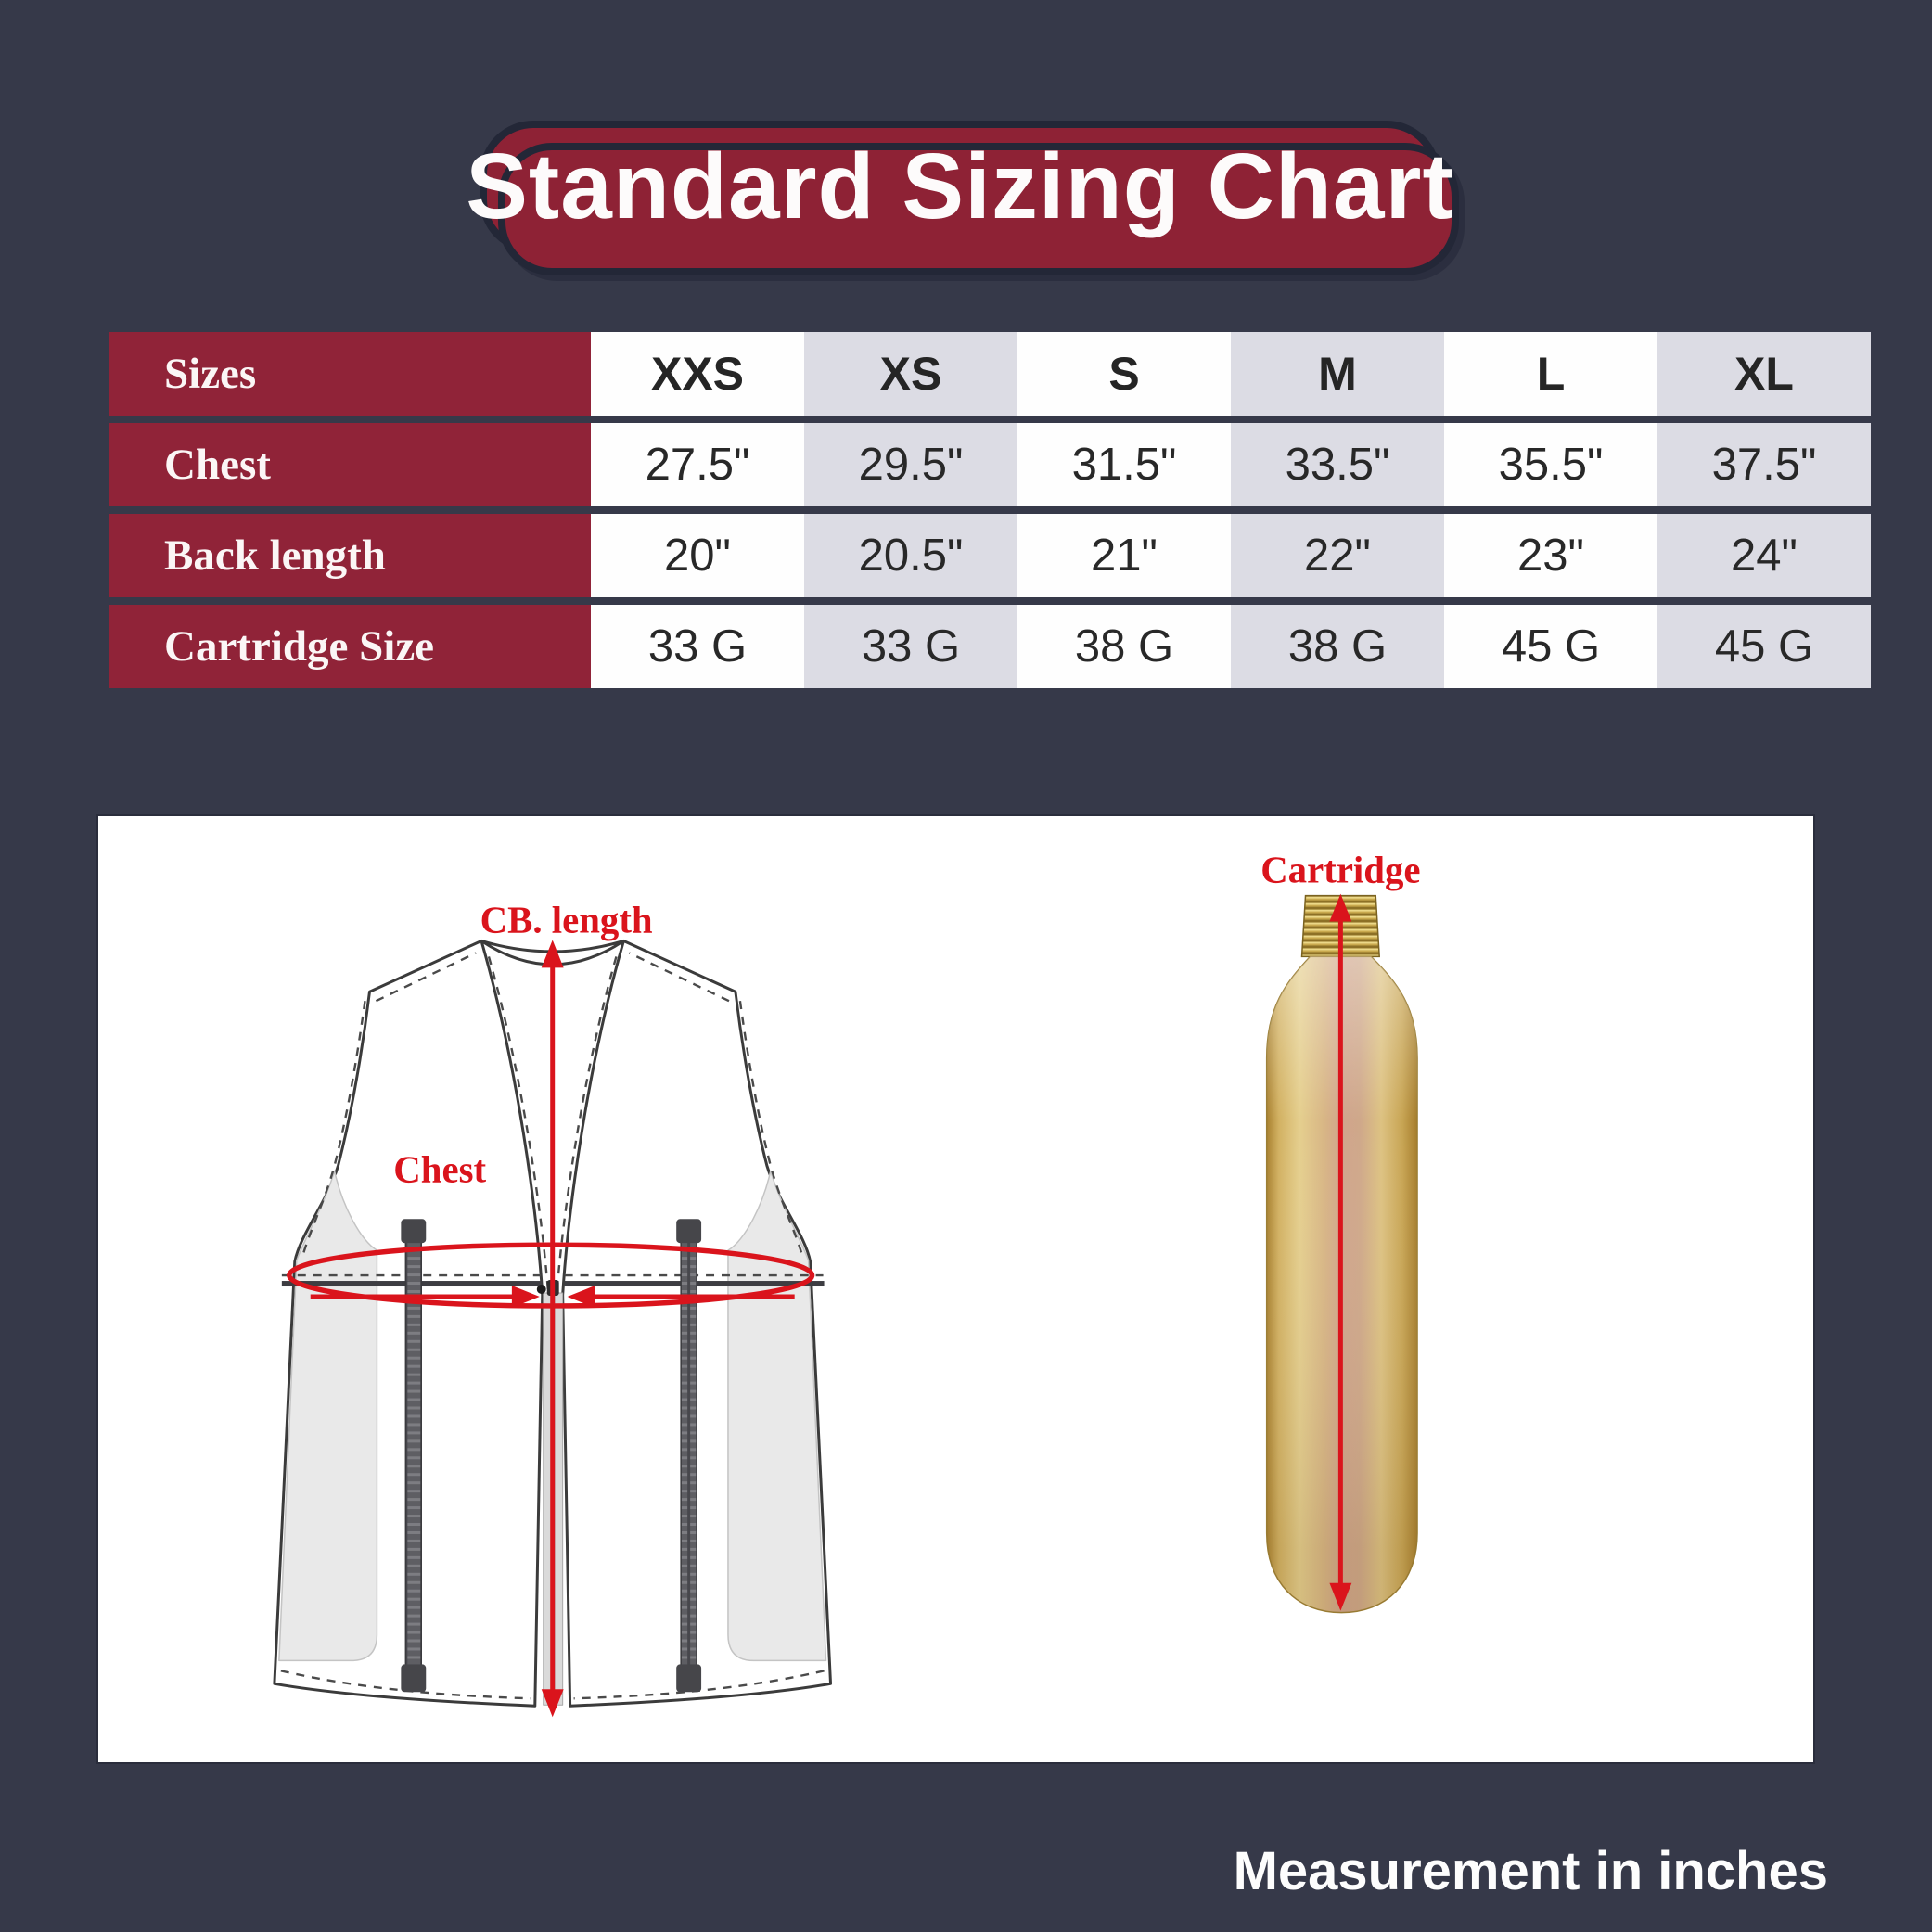 Image resolution: width=1932 pixels, height=1932 pixels. I want to click on vest-left-side-panel, so click(328, 1416).